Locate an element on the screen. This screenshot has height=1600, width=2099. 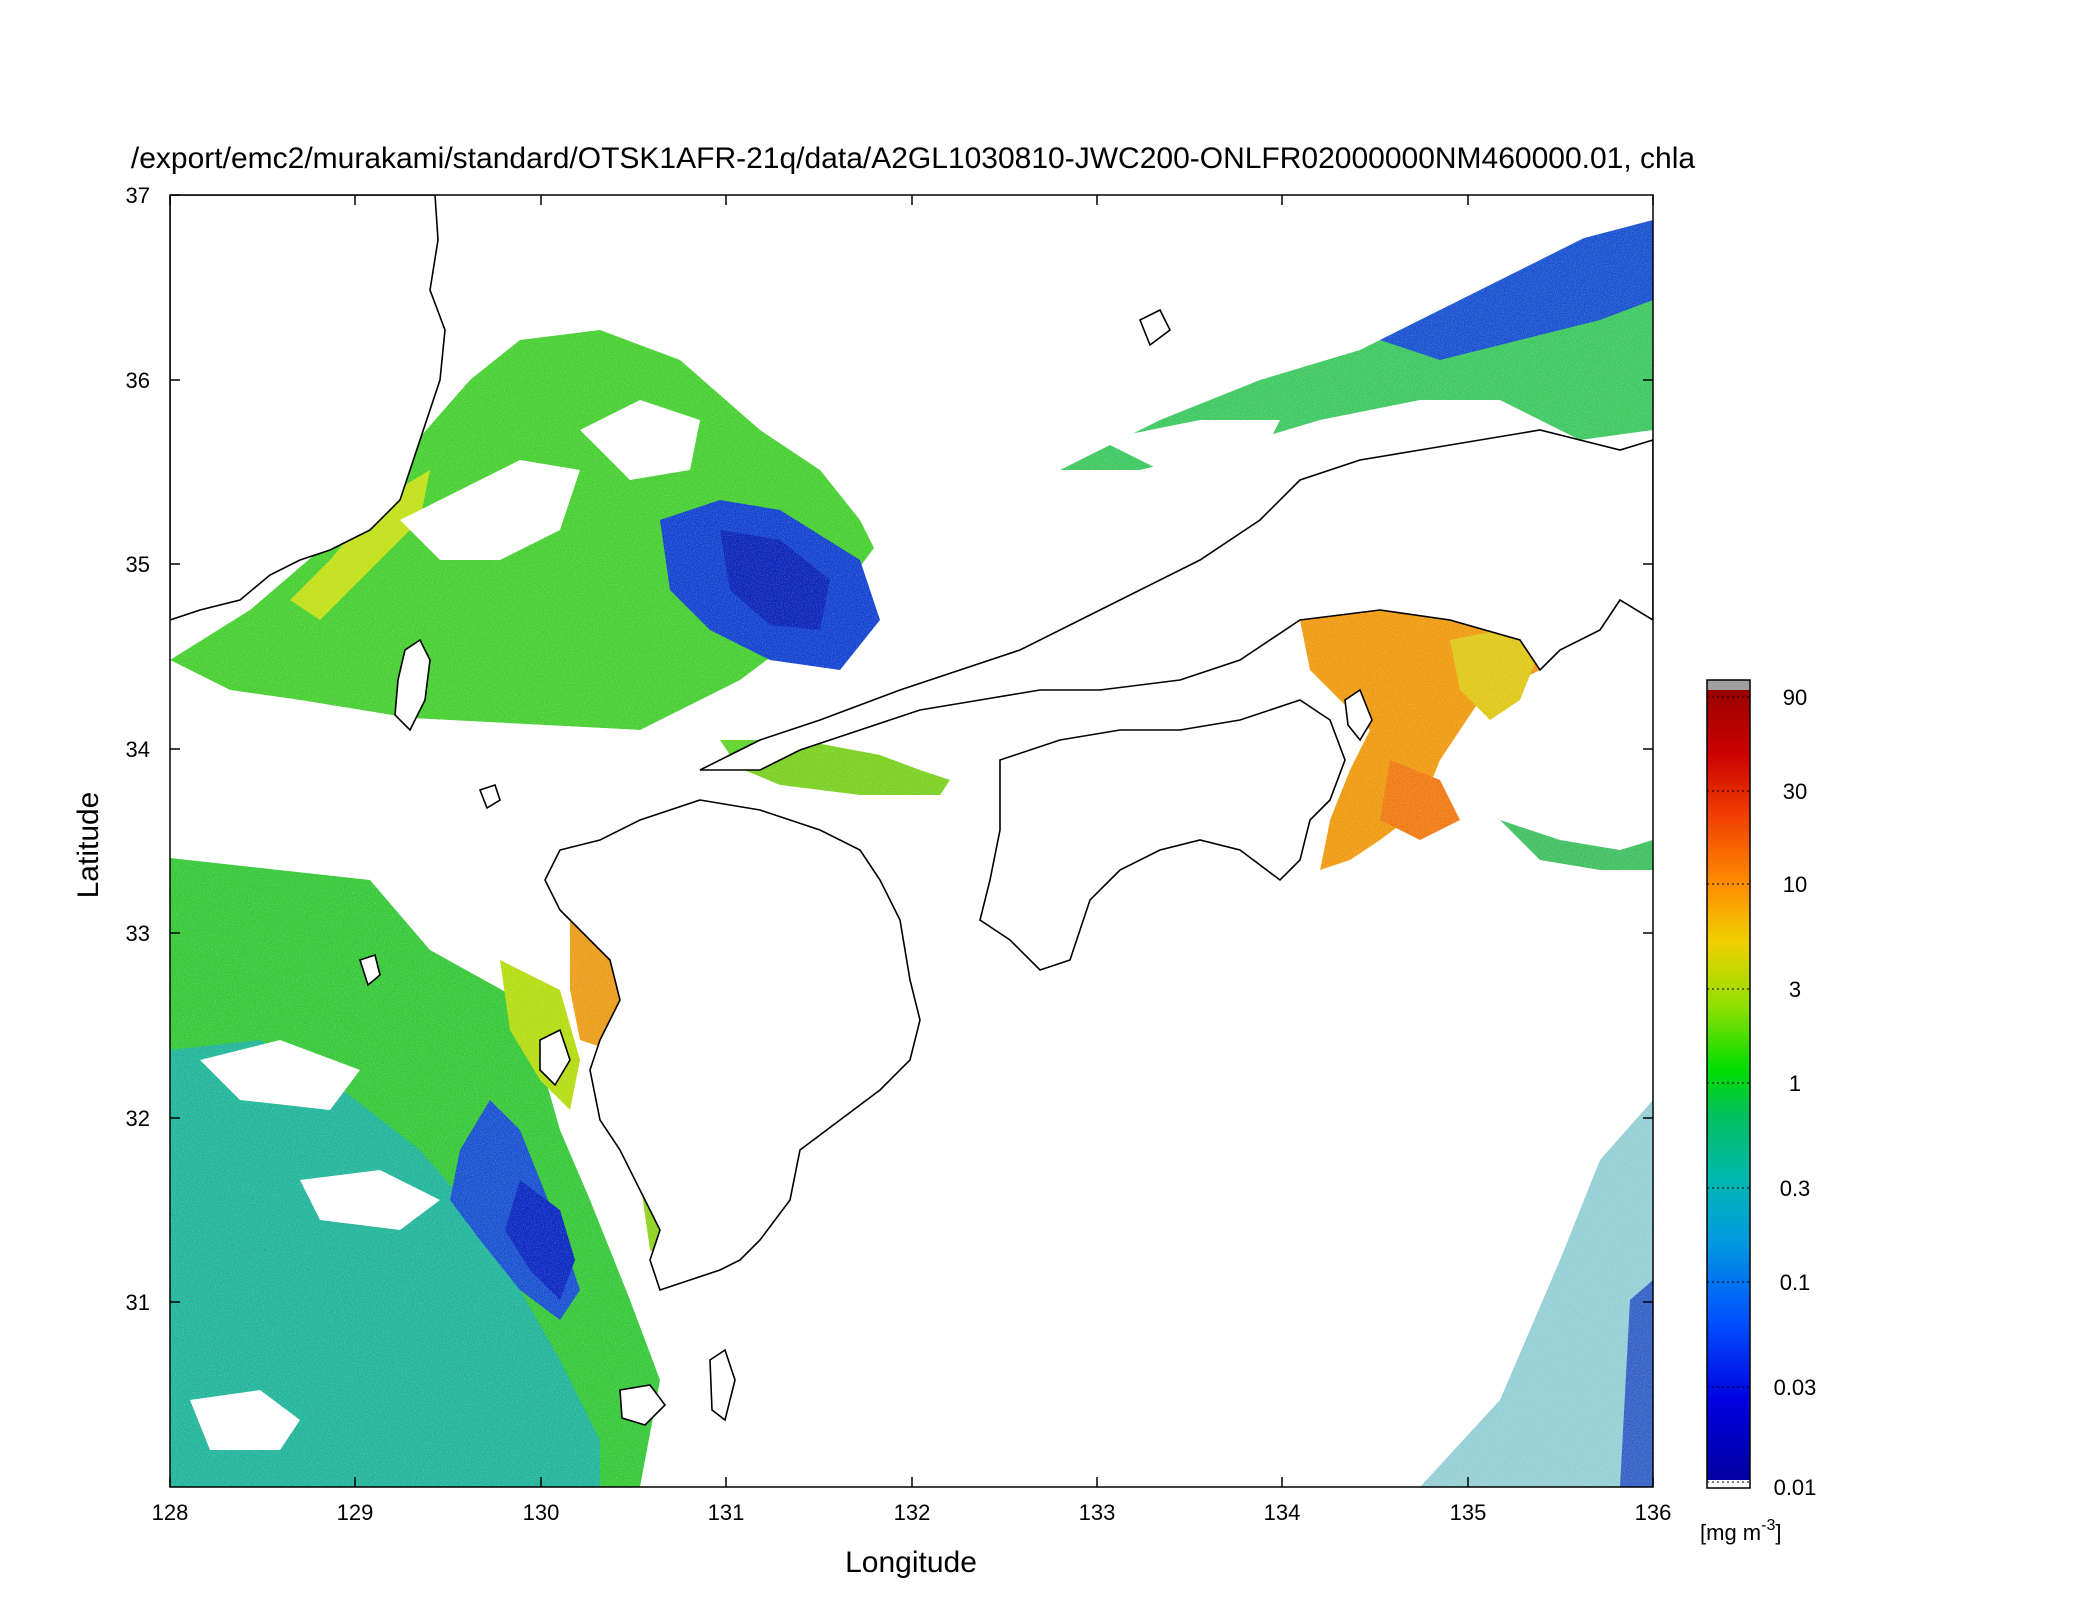
colorbar-cap is located at coordinates (1728, 685).